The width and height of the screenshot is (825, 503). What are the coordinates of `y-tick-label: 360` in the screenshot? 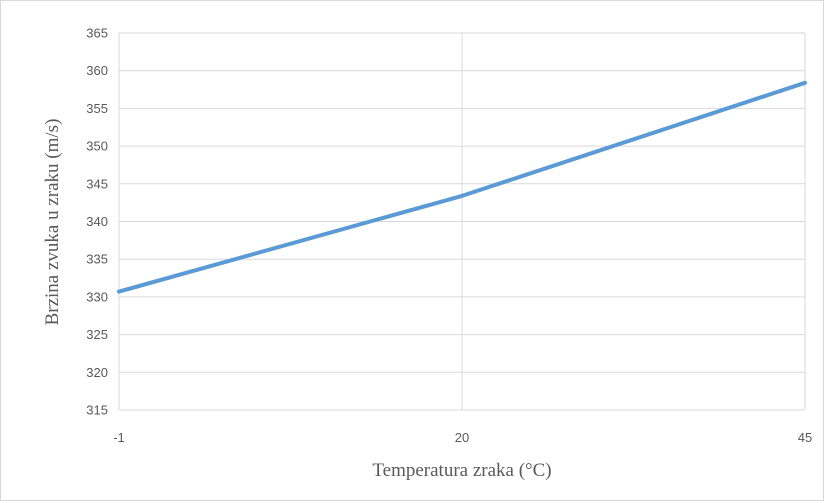 It's located at (97, 70).